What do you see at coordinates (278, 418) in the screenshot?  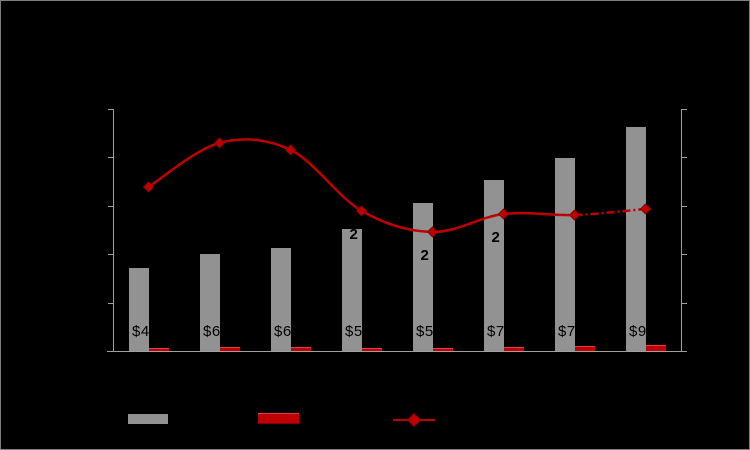 I see `legend-swatch-red-bar` at bounding box center [278, 418].